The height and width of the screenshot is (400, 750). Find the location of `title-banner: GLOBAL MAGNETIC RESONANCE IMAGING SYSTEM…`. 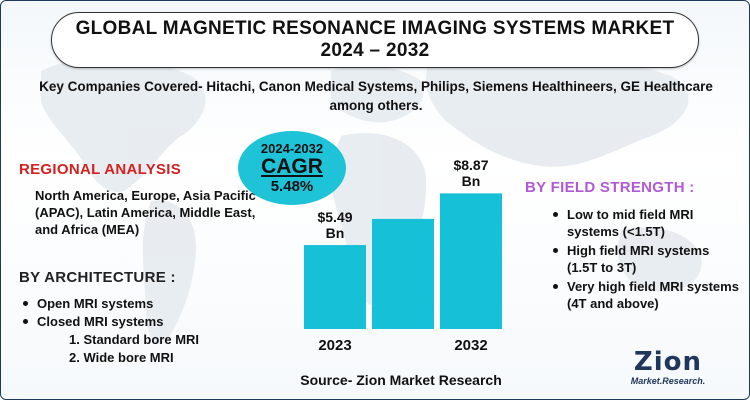

title-banner: GLOBAL MAGNETIC RESONANCE IMAGING SYSTEM… is located at coordinates (375, 40).